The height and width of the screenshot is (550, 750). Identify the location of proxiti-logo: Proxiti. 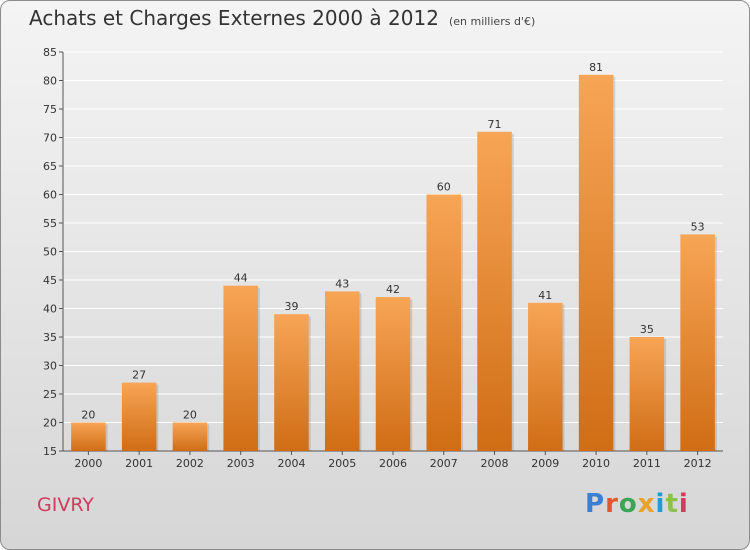
(637, 504).